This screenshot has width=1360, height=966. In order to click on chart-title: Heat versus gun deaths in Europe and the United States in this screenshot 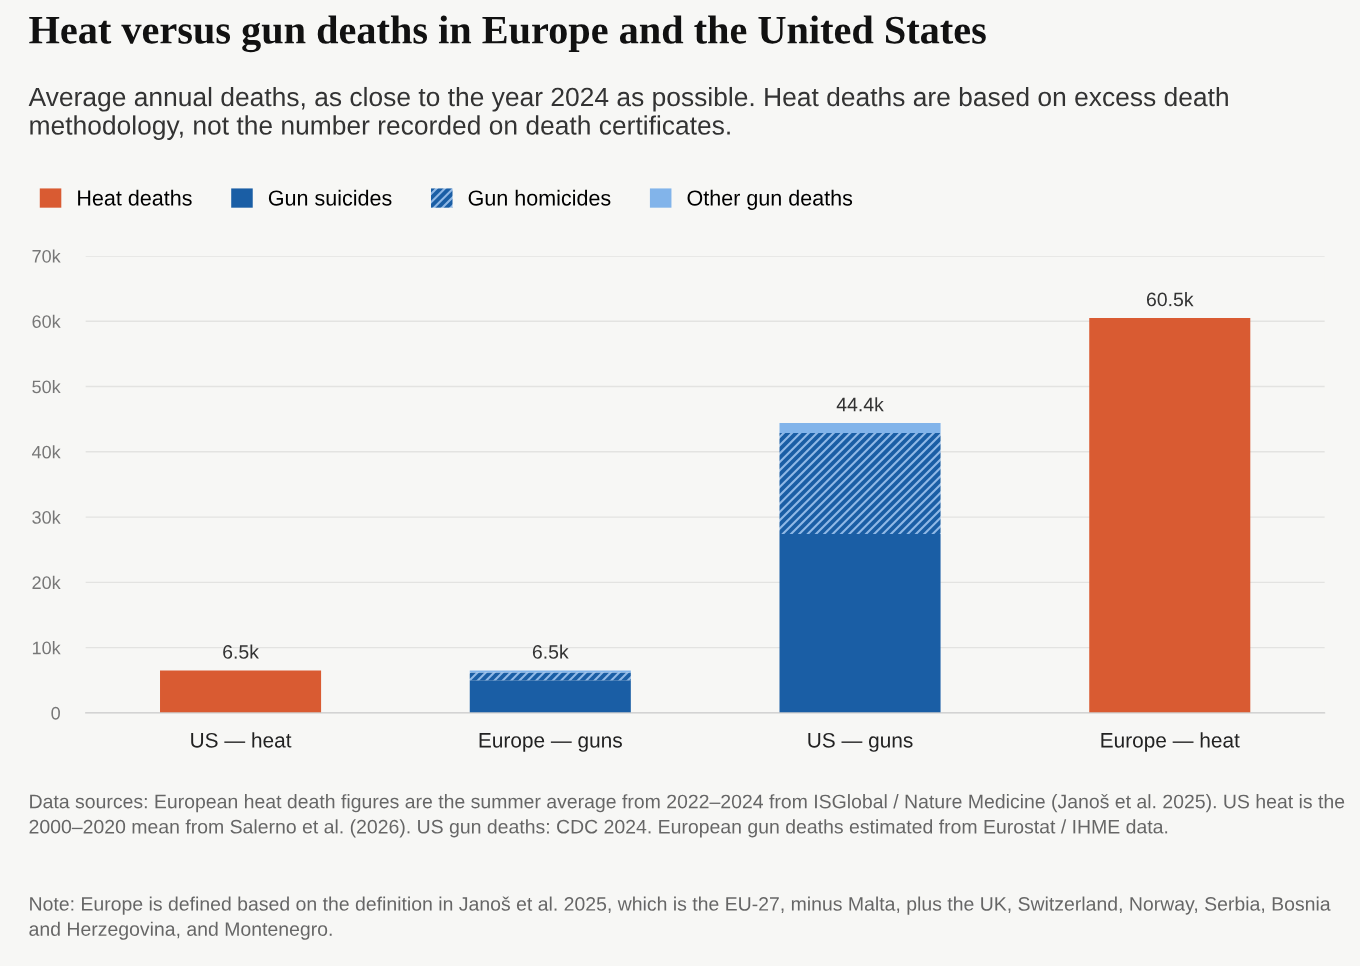, I will do `click(507, 34)`.